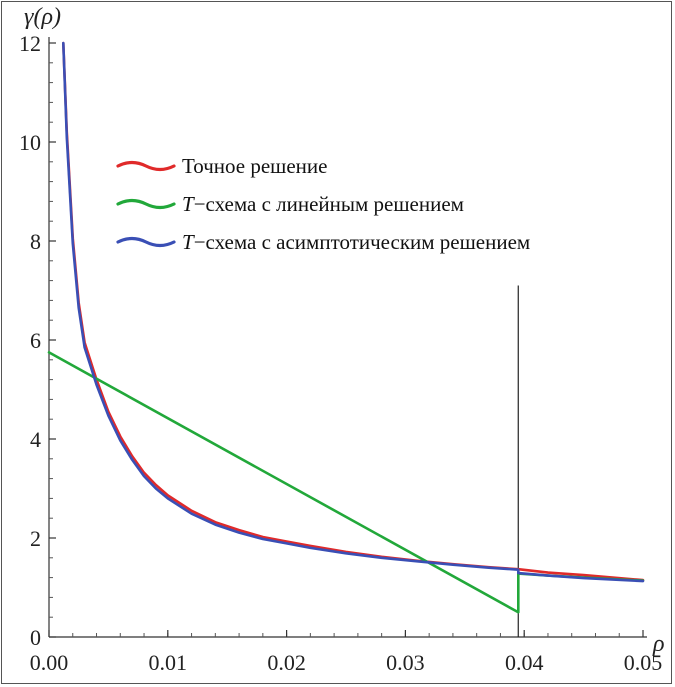  I want to click on x-axis-label: ρ, so click(658, 644).